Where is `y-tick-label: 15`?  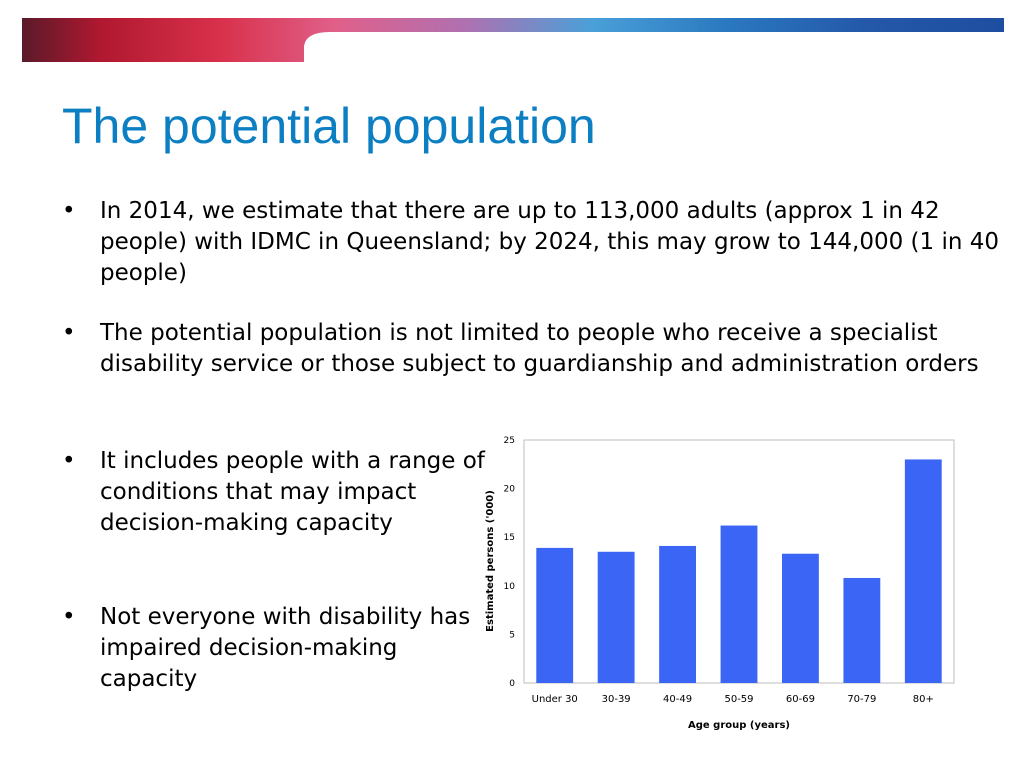 y-tick-label: 15 is located at coordinates (509, 538).